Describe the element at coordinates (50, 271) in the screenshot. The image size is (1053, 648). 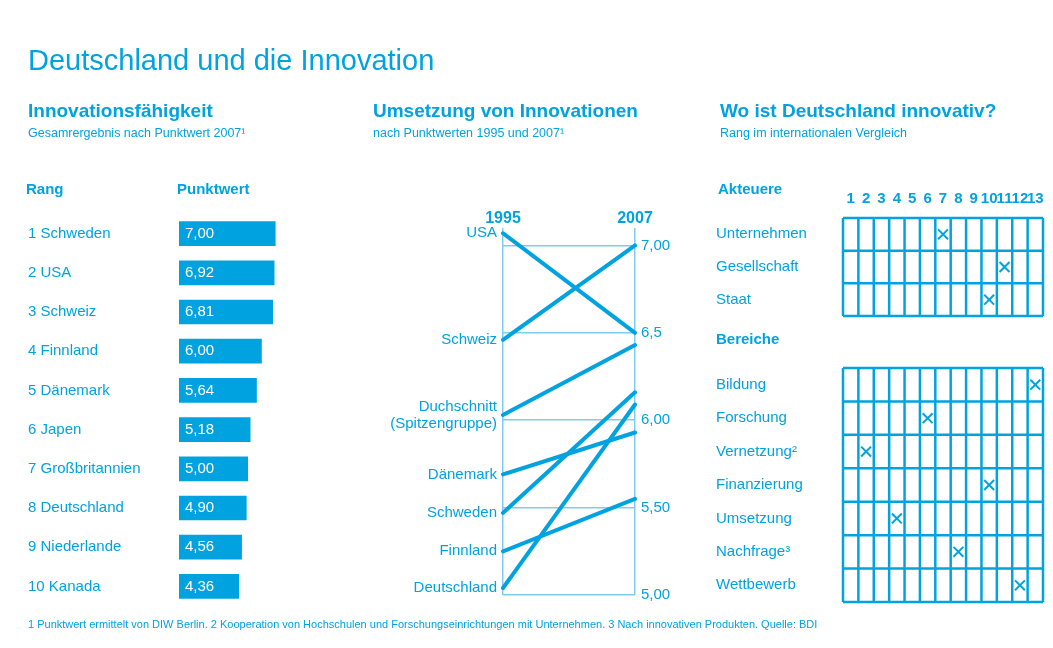
I see `y-tick-label: 2 USA` at that location.